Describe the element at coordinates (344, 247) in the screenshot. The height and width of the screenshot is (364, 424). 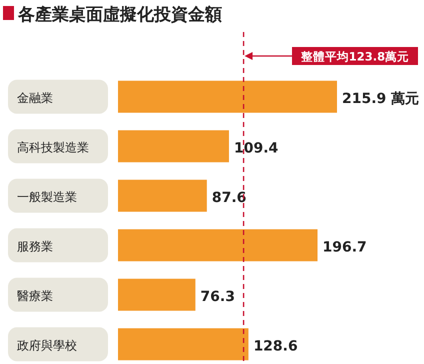
I see `data-label: 196.7` at that location.